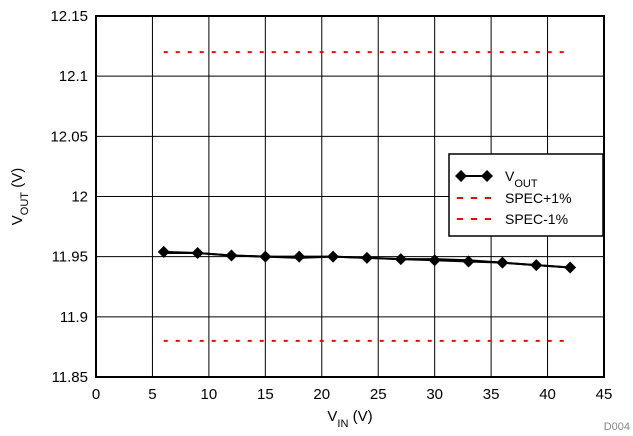  What do you see at coordinates (69, 197) in the screenshot?
I see `y-tick-labels: 11.85 11.9 11.95 12 12.05 12.1 12.15` at bounding box center [69, 197].